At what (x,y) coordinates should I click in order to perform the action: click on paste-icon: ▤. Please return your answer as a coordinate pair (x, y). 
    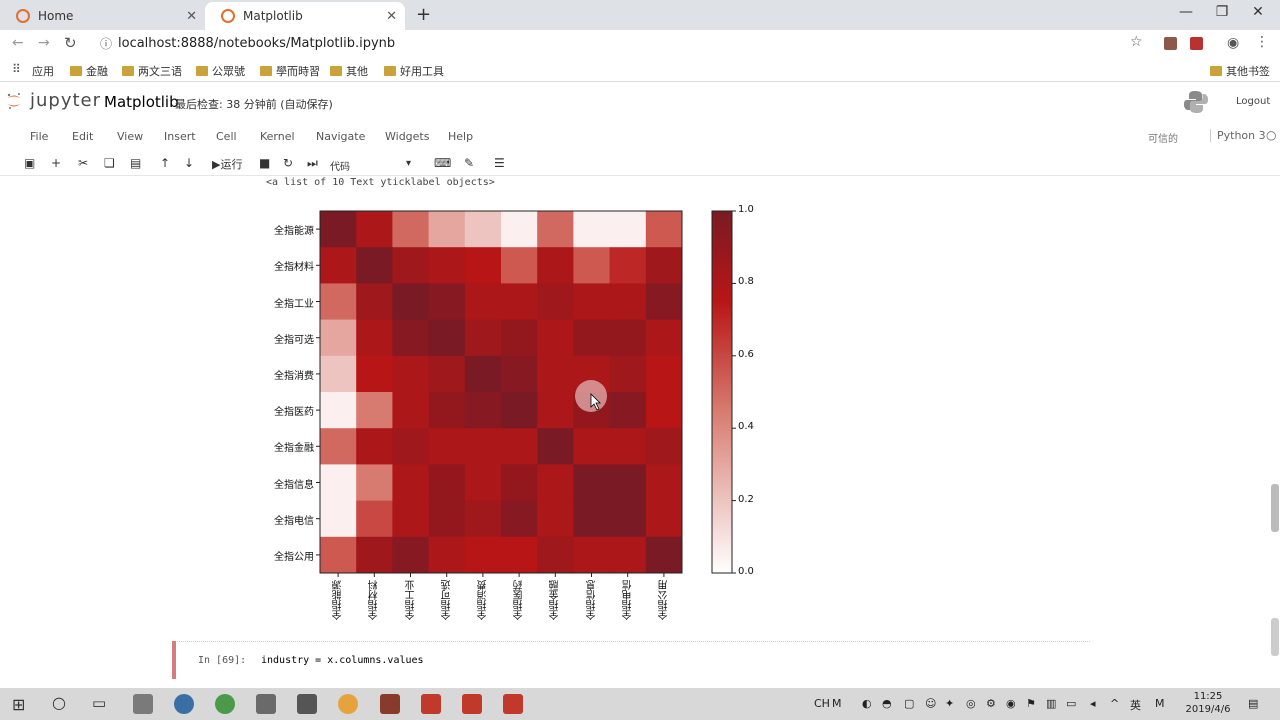
    Looking at the image, I should click on (136, 163).